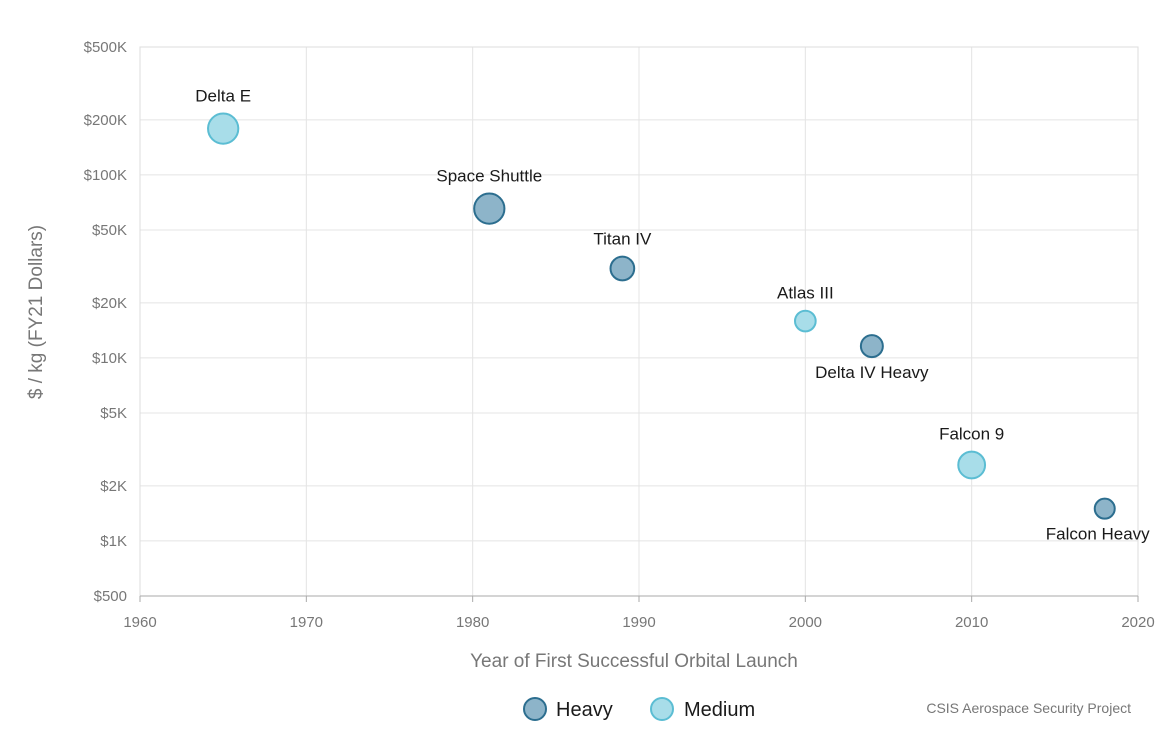 This screenshot has width=1165, height=739. Describe the element at coordinates (113, 413) in the screenshot. I see `y-tick-label: $5K` at that location.